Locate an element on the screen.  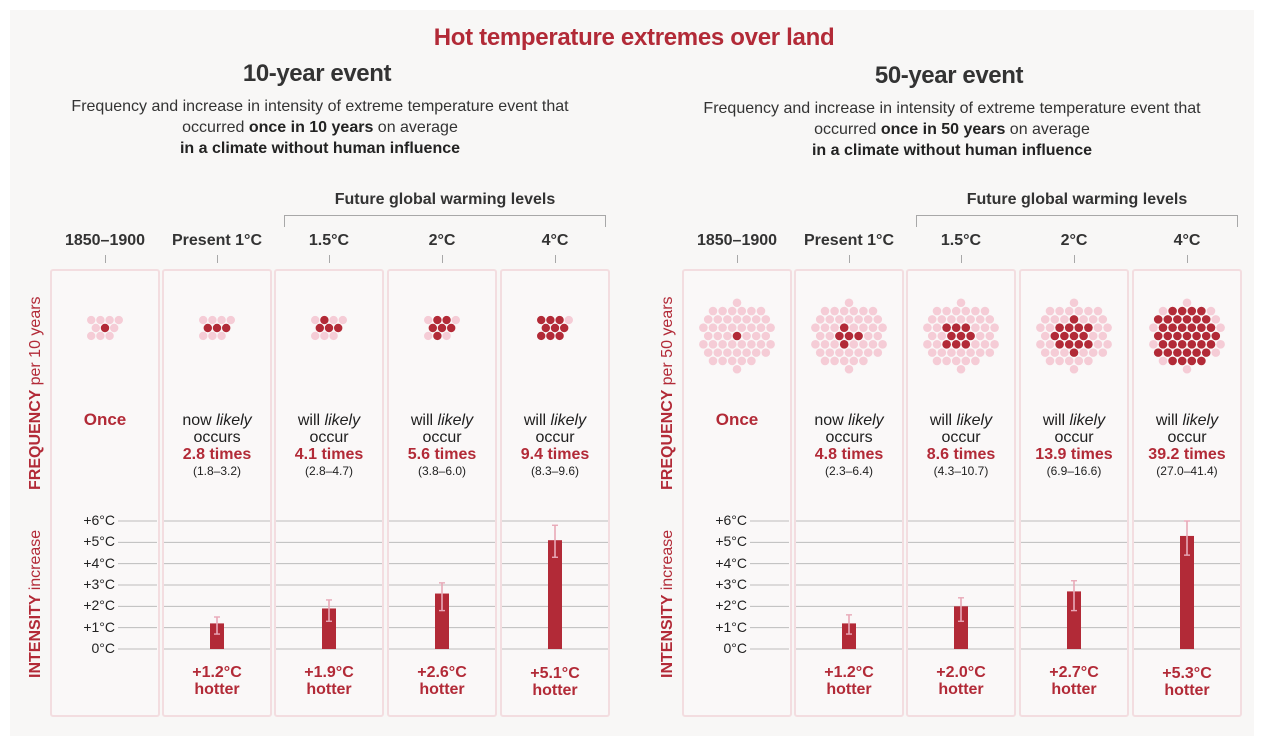
frequency-likelihood: will likely is located at coordinates (329, 420).